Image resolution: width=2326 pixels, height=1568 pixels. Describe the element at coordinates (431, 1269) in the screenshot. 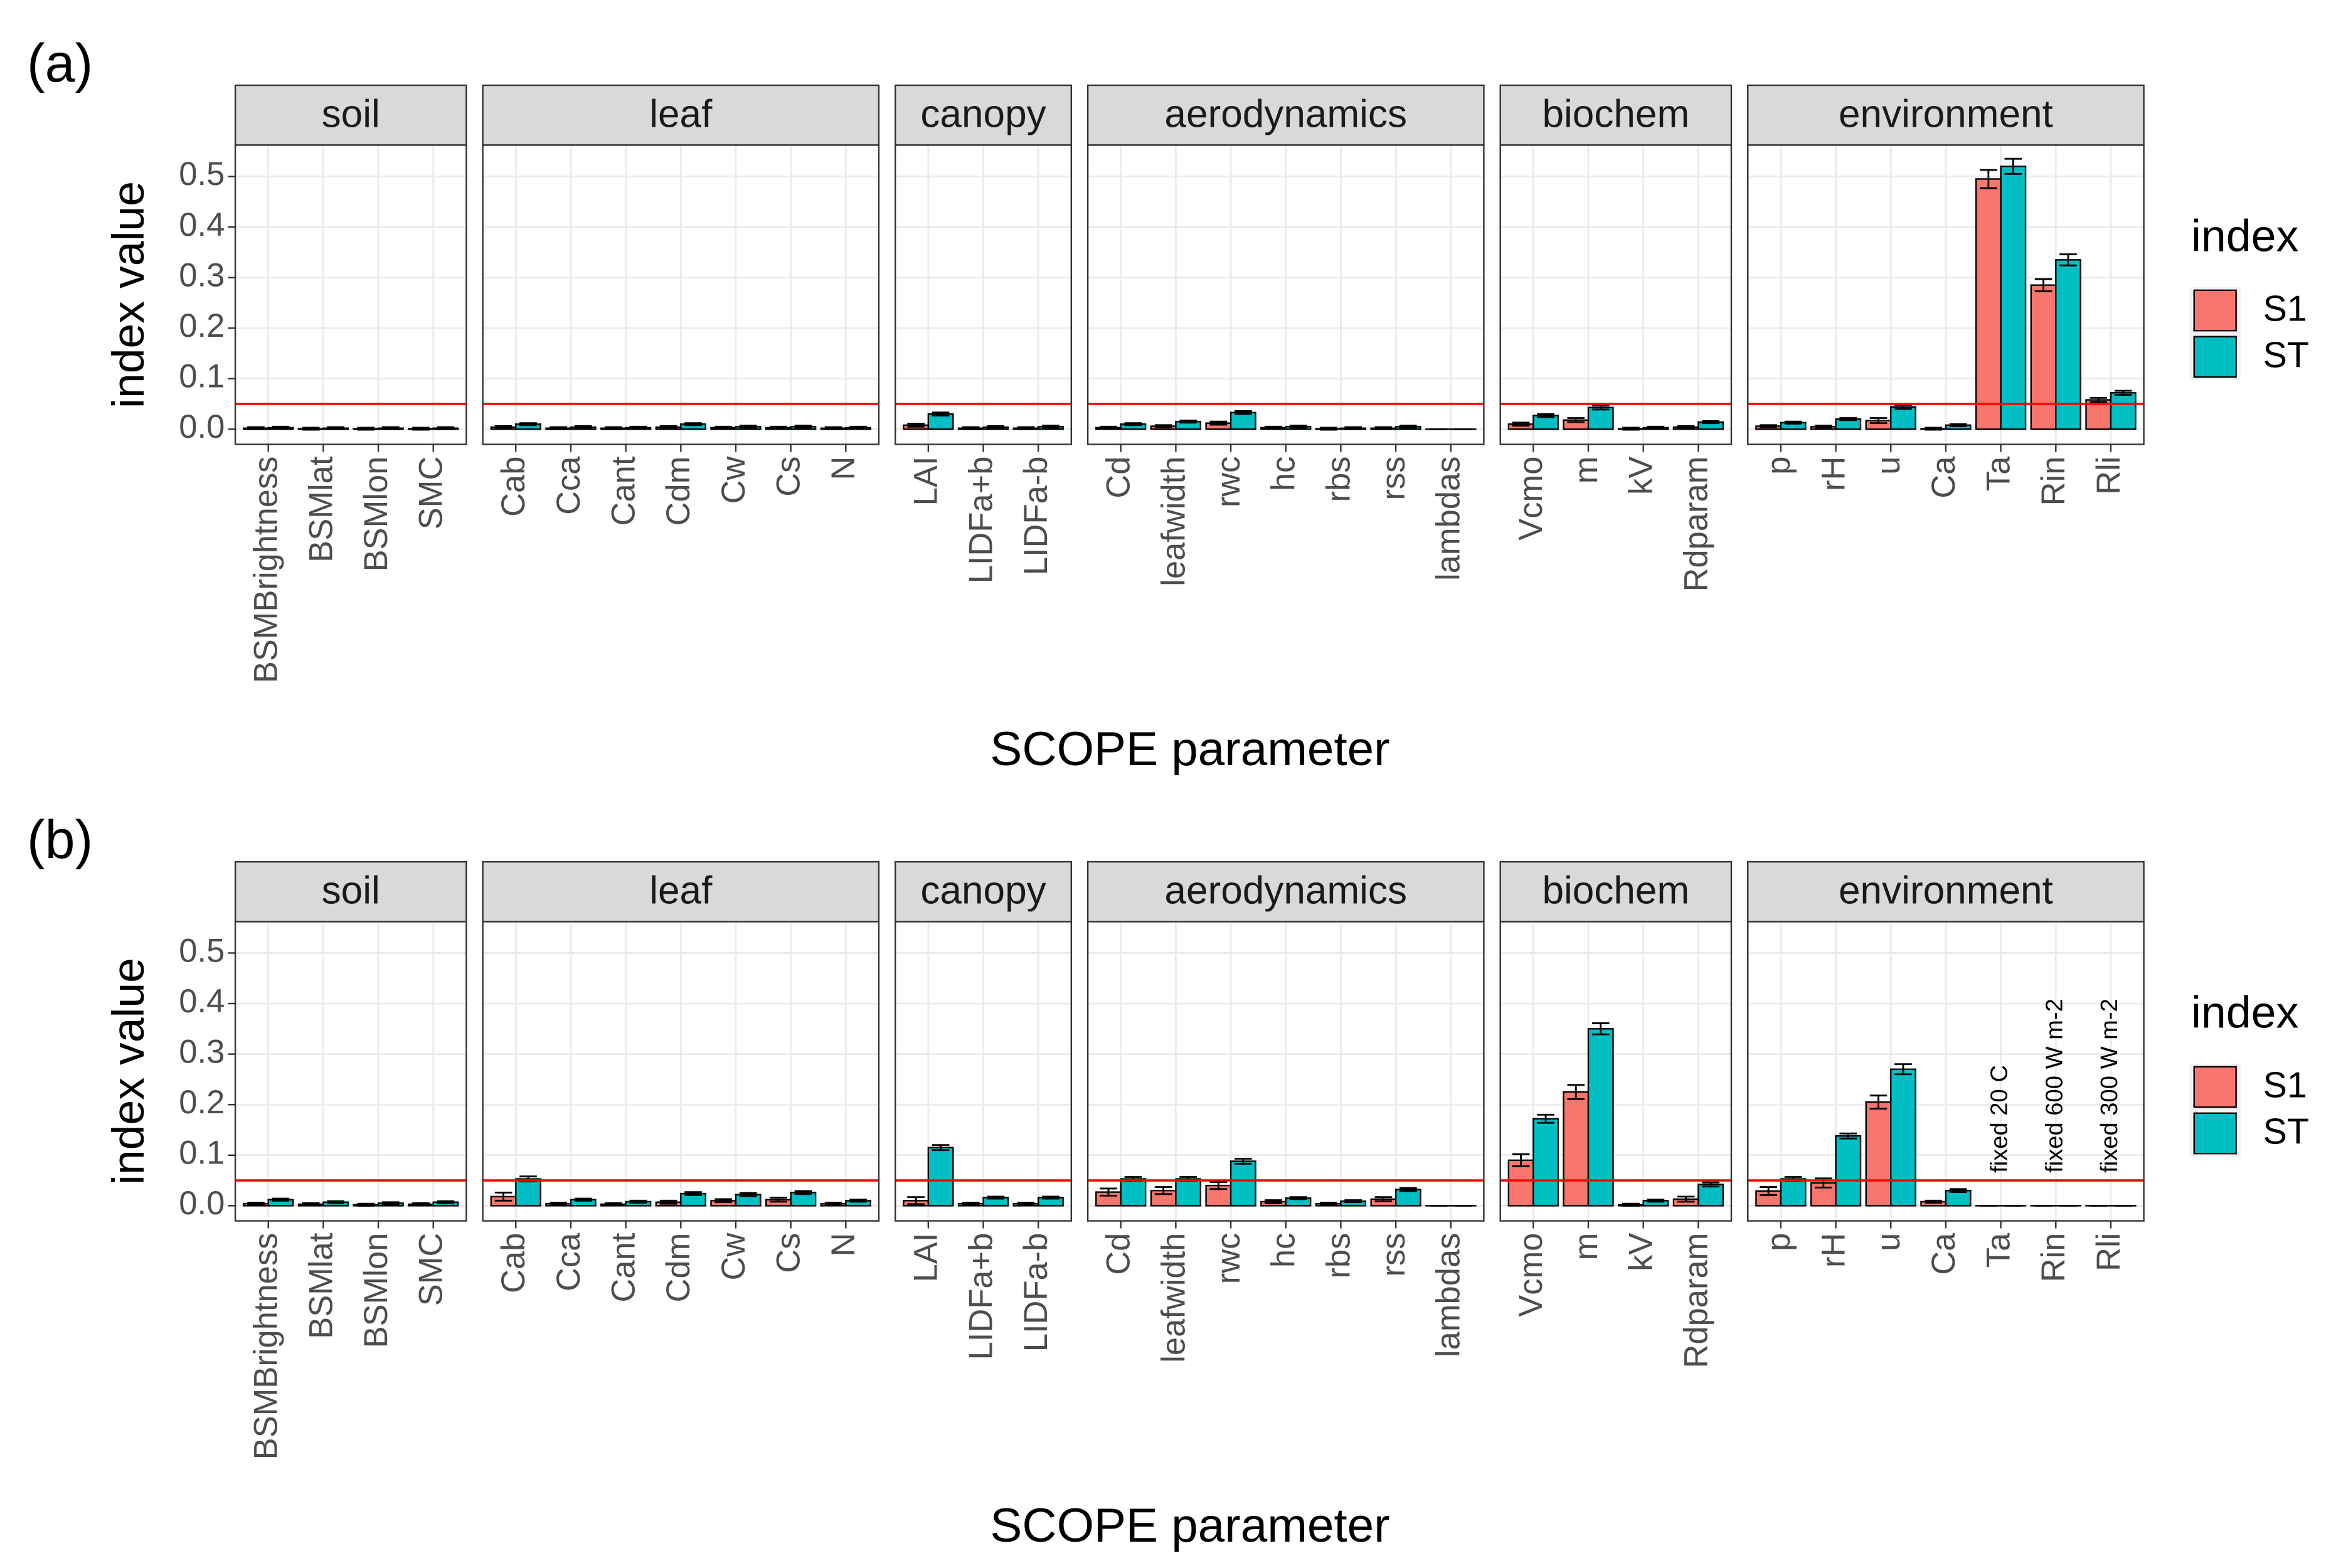

I see `x-tick-label: SMC` at that location.